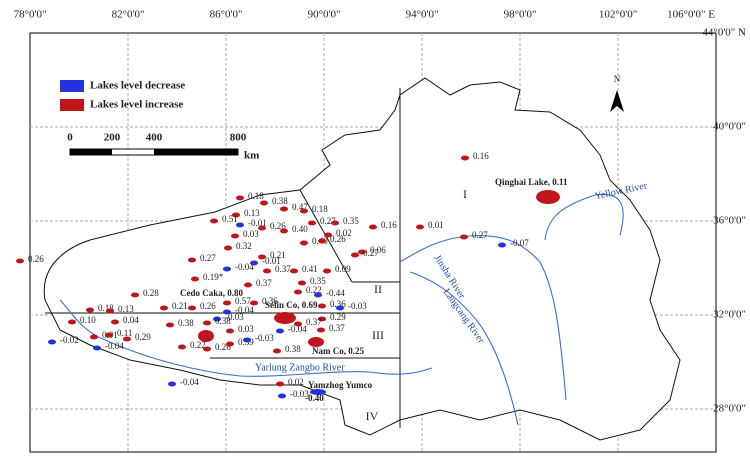 The width and height of the screenshot is (750, 460). What do you see at coordinates (196, 152) in the screenshot?
I see `scale-bar-fill` at bounding box center [196, 152].